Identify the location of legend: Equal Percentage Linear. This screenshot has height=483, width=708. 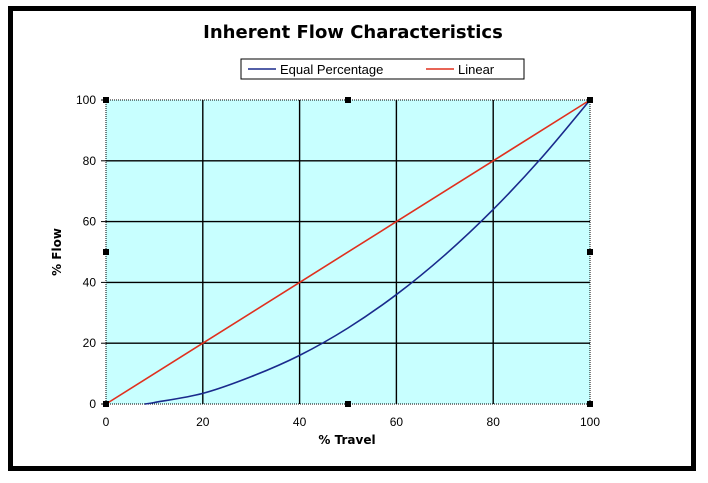
(382, 69).